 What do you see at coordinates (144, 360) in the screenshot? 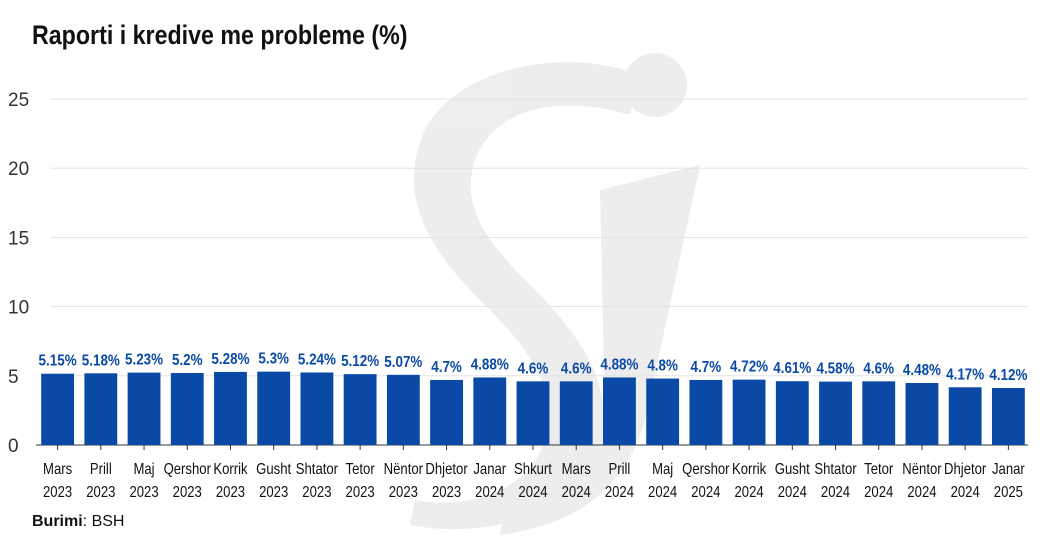
I see `data-label: 5.23%` at bounding box center [144, 360].